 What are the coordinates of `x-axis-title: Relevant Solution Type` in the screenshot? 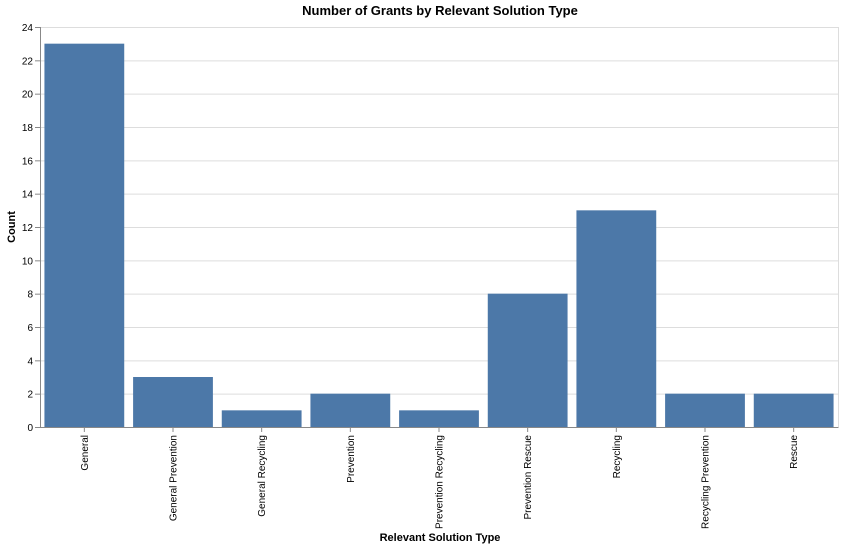 It's located at (440, 538).